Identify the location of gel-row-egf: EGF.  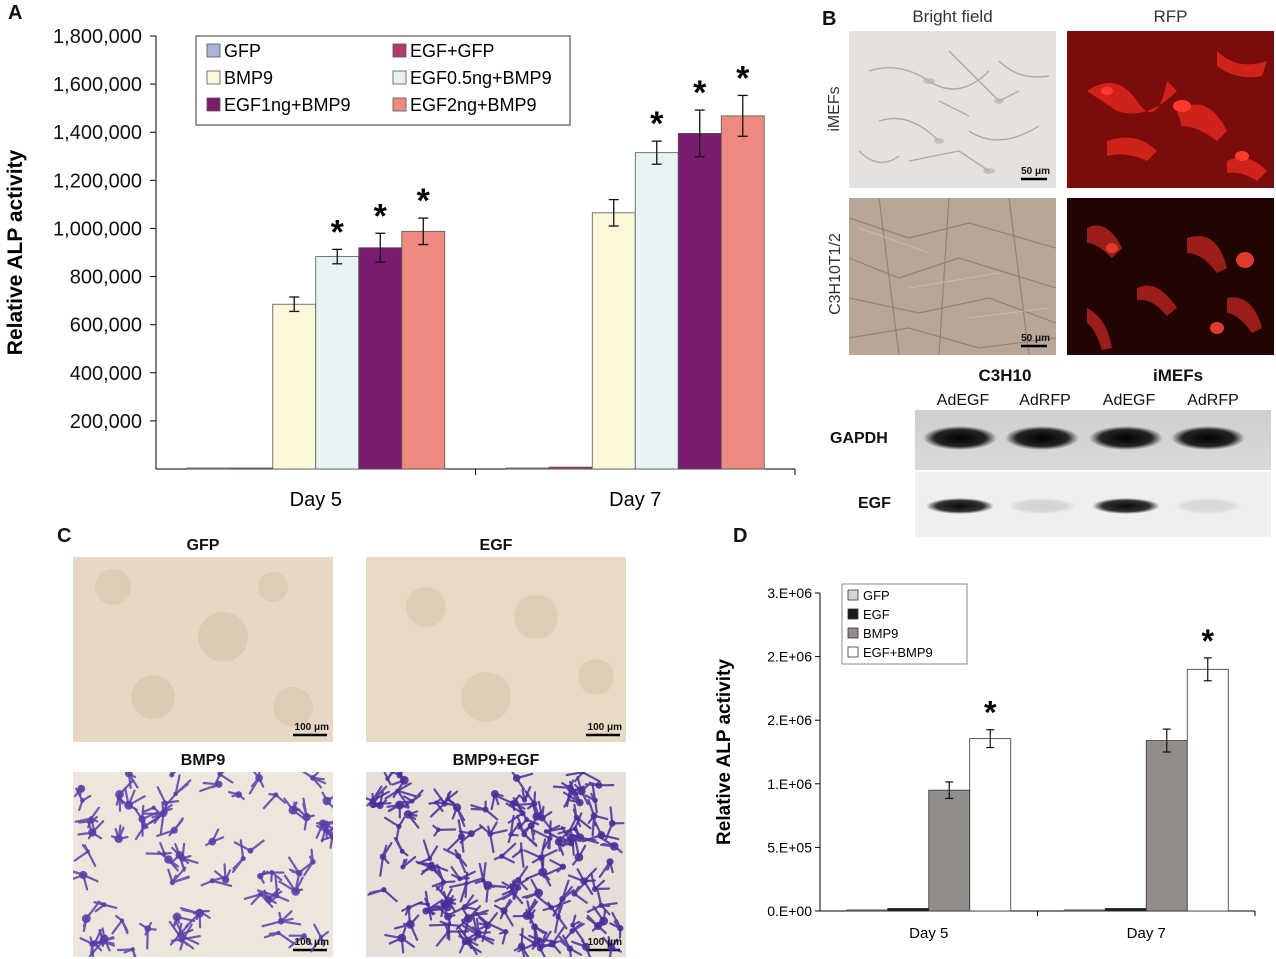
(874, 503).